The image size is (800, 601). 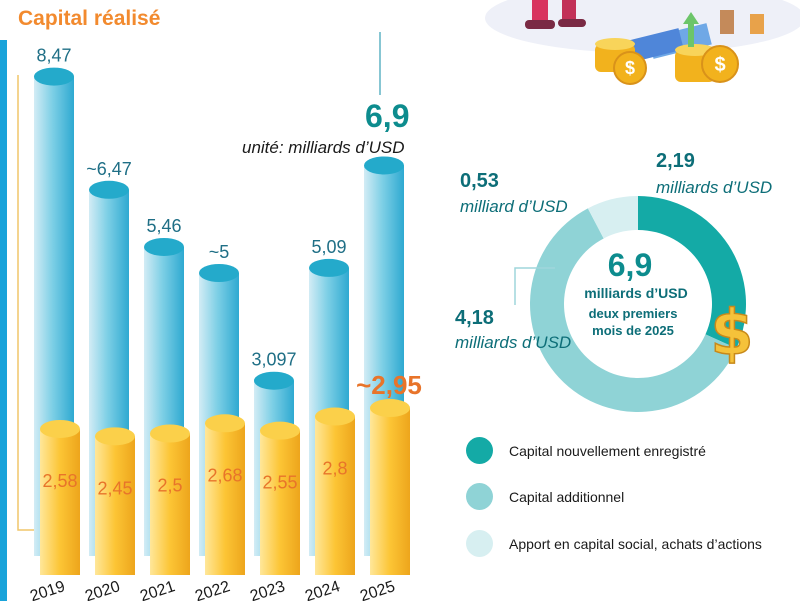 I want to click on donut-label-equity-unit: milliard d’USD, so click(x=514, y=206).